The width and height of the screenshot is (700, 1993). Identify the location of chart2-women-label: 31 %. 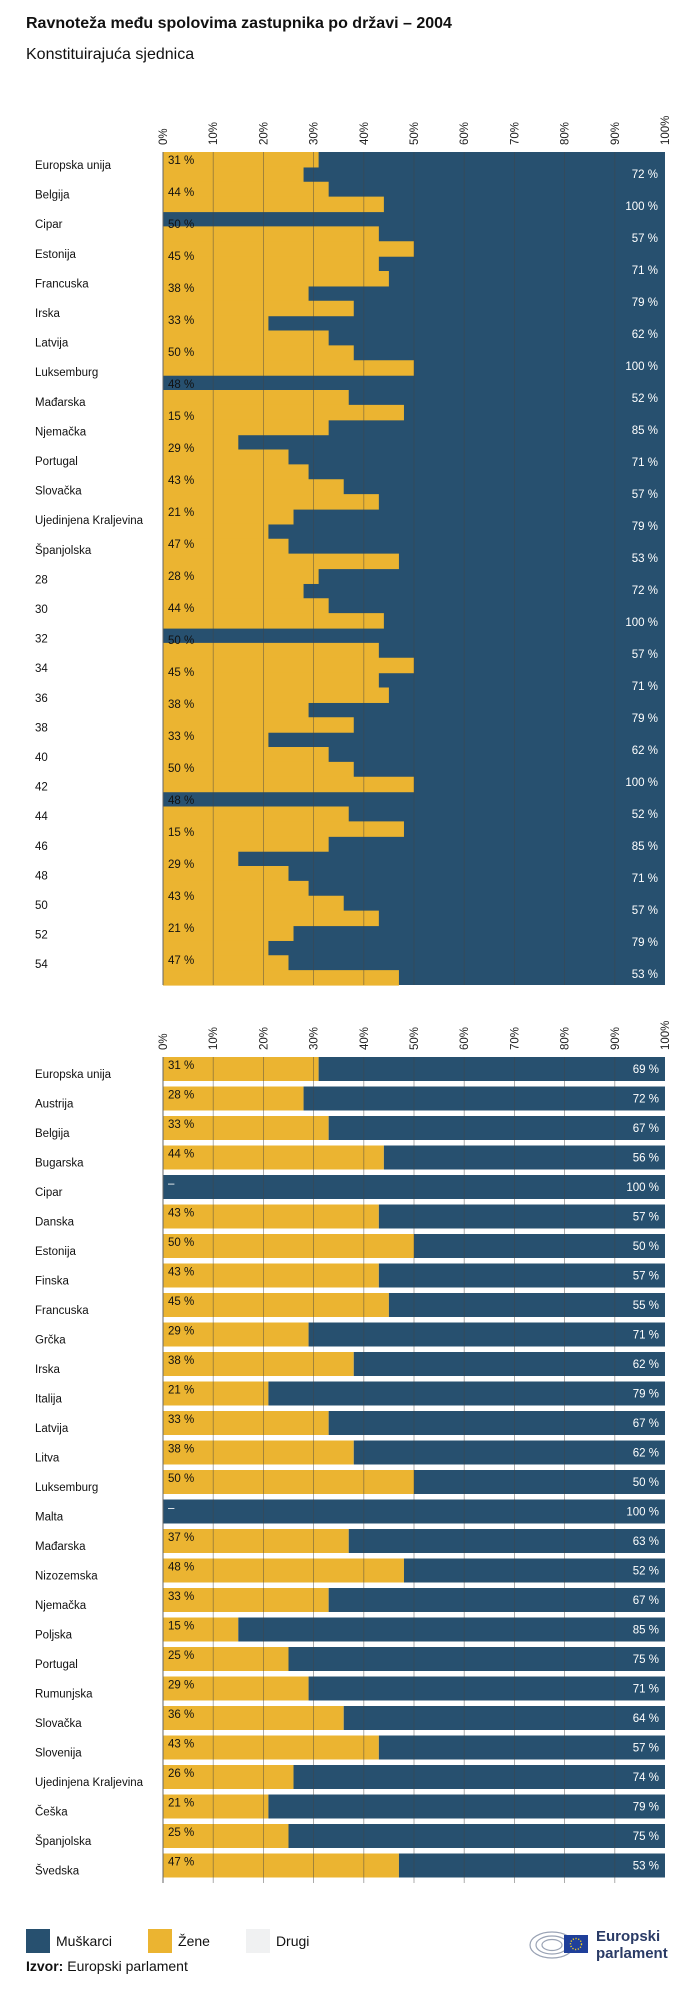
(181, 1066).